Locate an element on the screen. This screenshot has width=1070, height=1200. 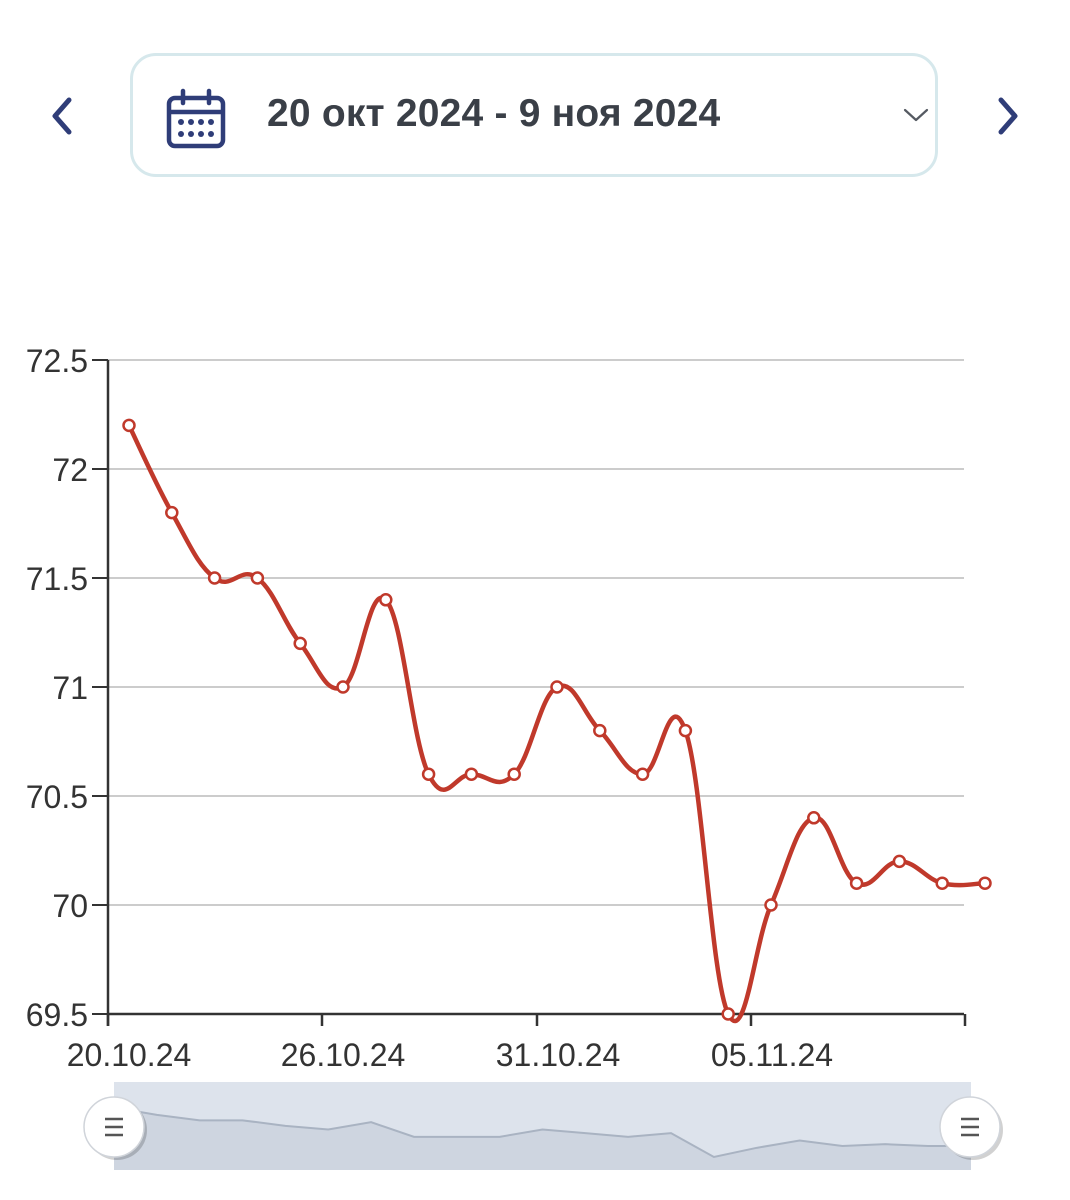
y-tick-label: 71.5 is located at coordinates (57, 579).